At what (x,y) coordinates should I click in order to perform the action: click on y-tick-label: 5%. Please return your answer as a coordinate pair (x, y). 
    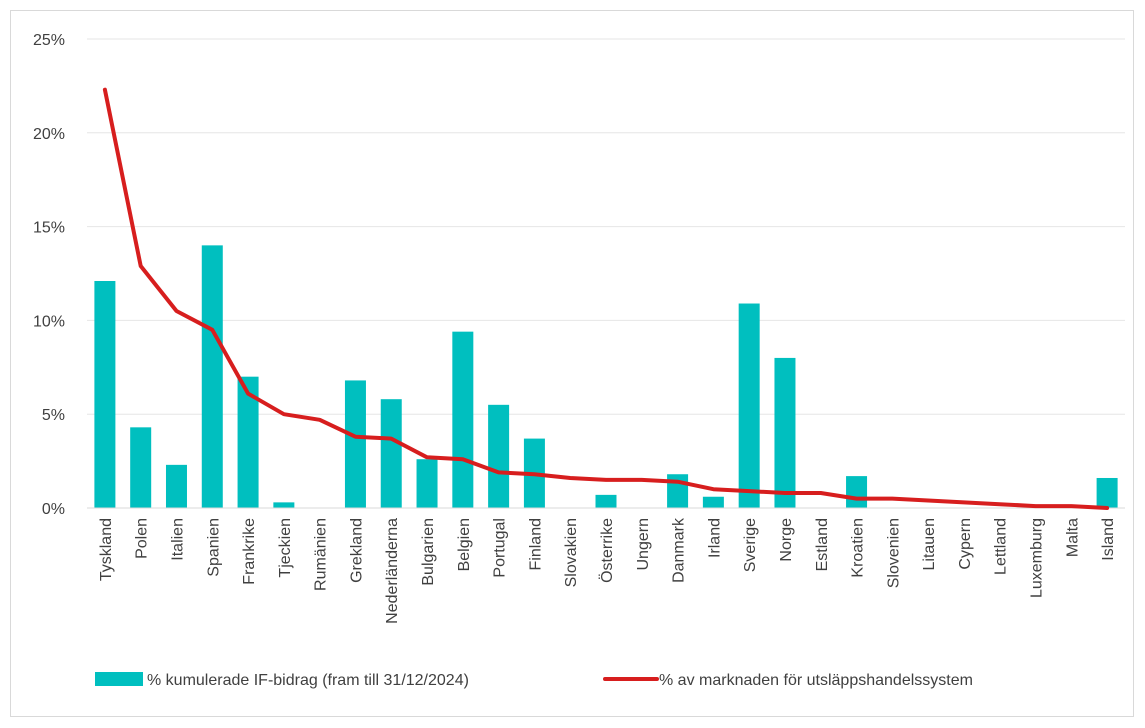
    Looking at the image, I should click on (53, 415).